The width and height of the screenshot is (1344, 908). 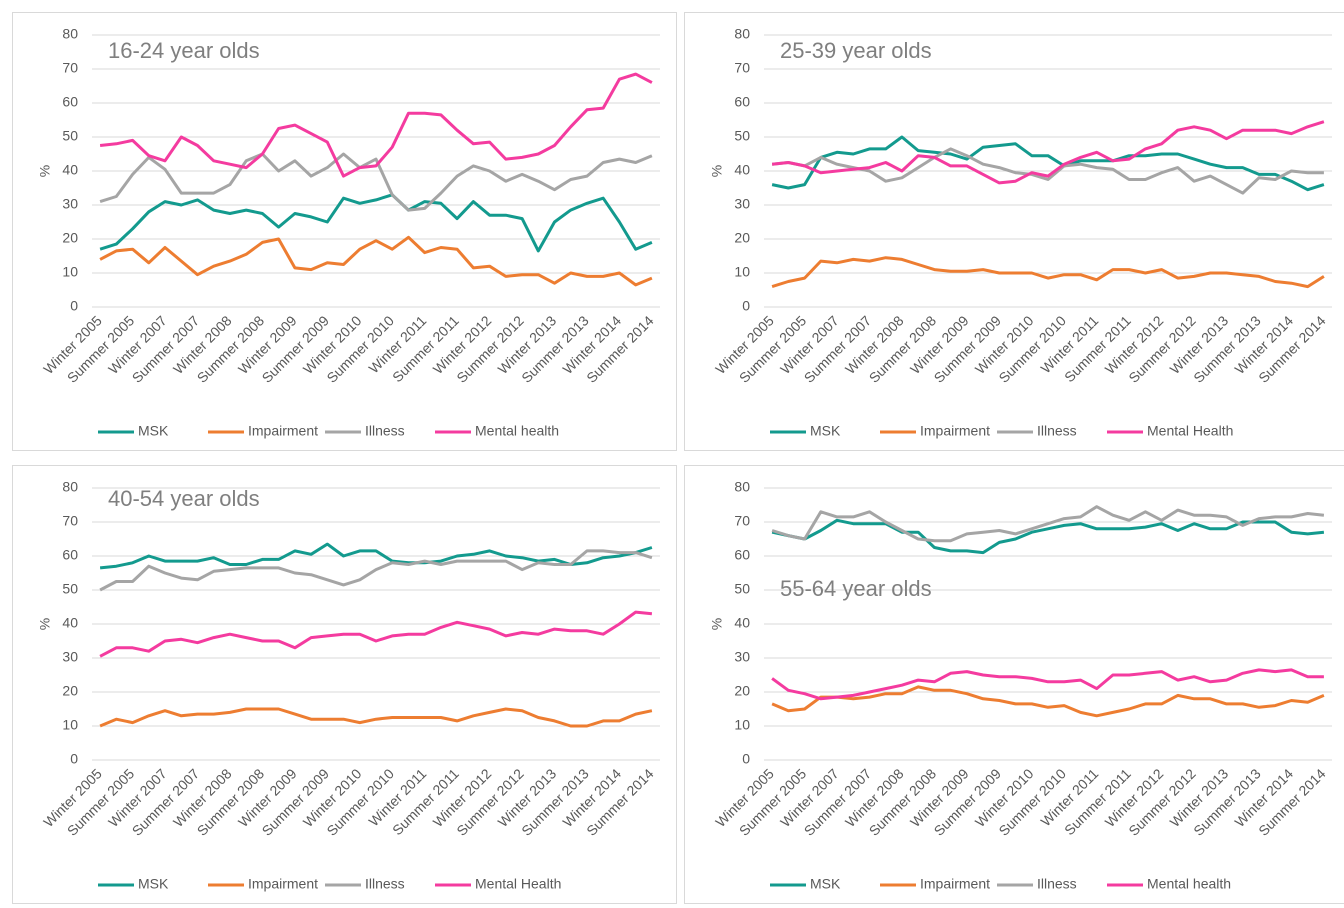 I want to click on chart-title: 55-64 year olds, so click(x=856, y=588).